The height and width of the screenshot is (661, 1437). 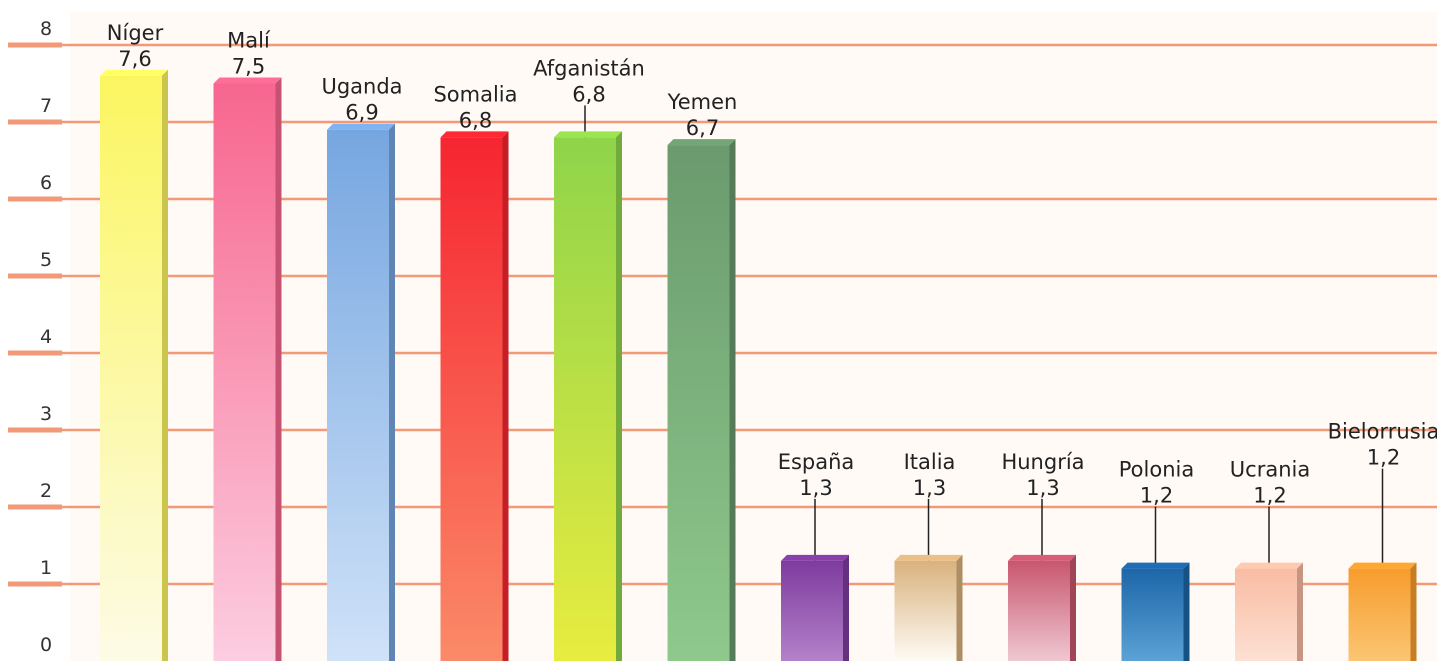 I want to click on y-axis: 0 1 2 3 4 5 6 7 8, so click(x=46, y=337).